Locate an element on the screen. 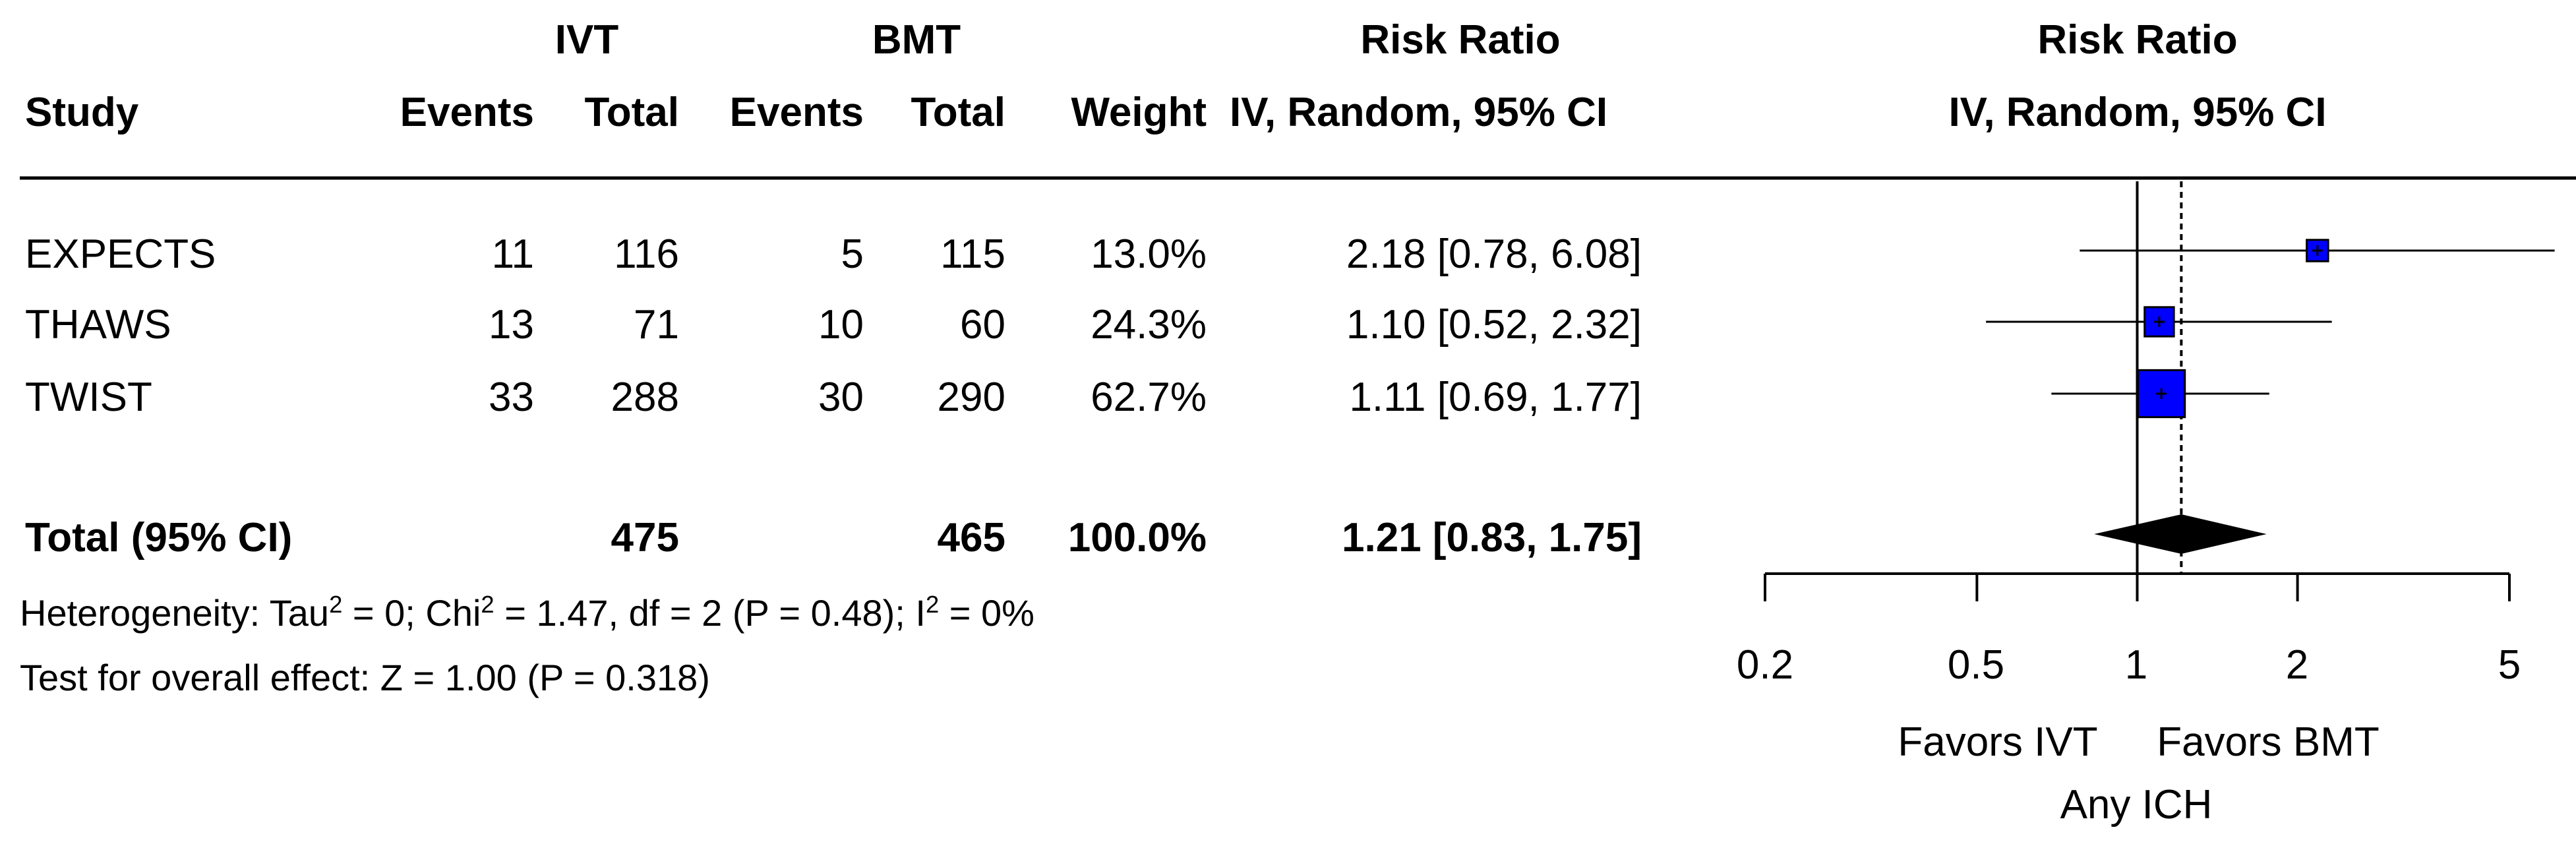  header-weight: Weight is located at coordinates (1139, 112).